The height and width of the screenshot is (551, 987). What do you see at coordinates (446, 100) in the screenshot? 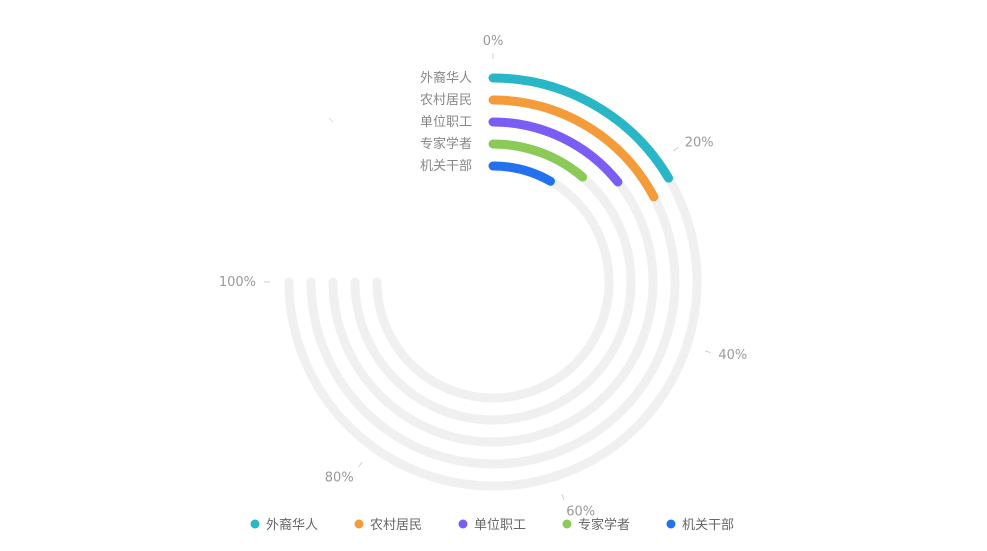
I see `category-label: 农村居民` at bounding box center [446, 100].